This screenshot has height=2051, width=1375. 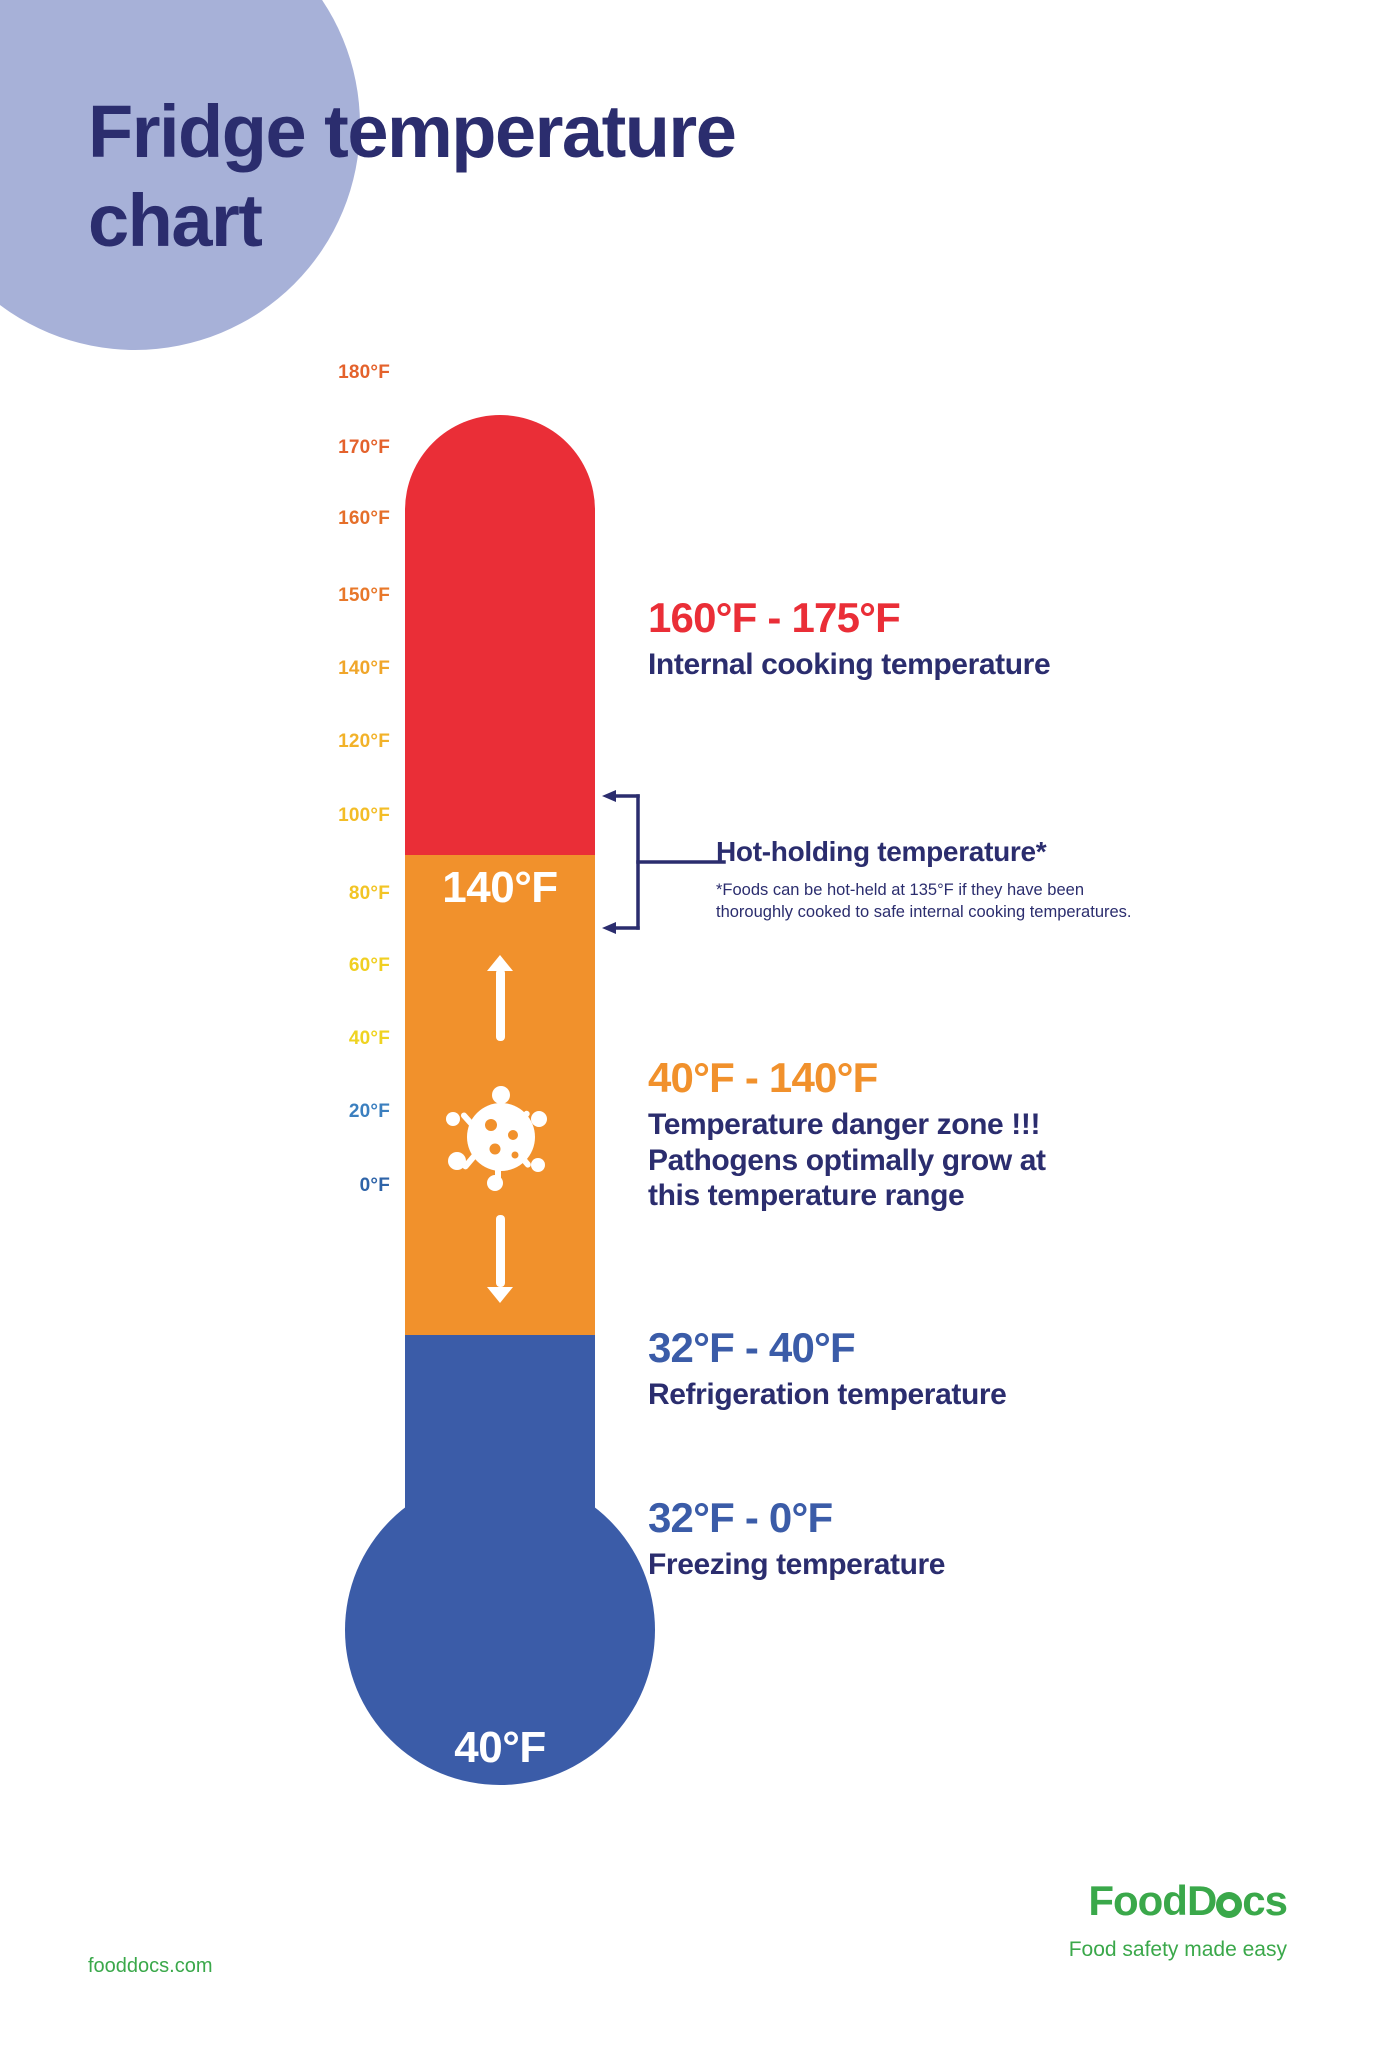 What do you see at coordinates (948, 1368) in the screenshot?
I see `block-refrigeration: 32°F - 40°F Refrigeration temperature` at bounding box center [948, 1368].